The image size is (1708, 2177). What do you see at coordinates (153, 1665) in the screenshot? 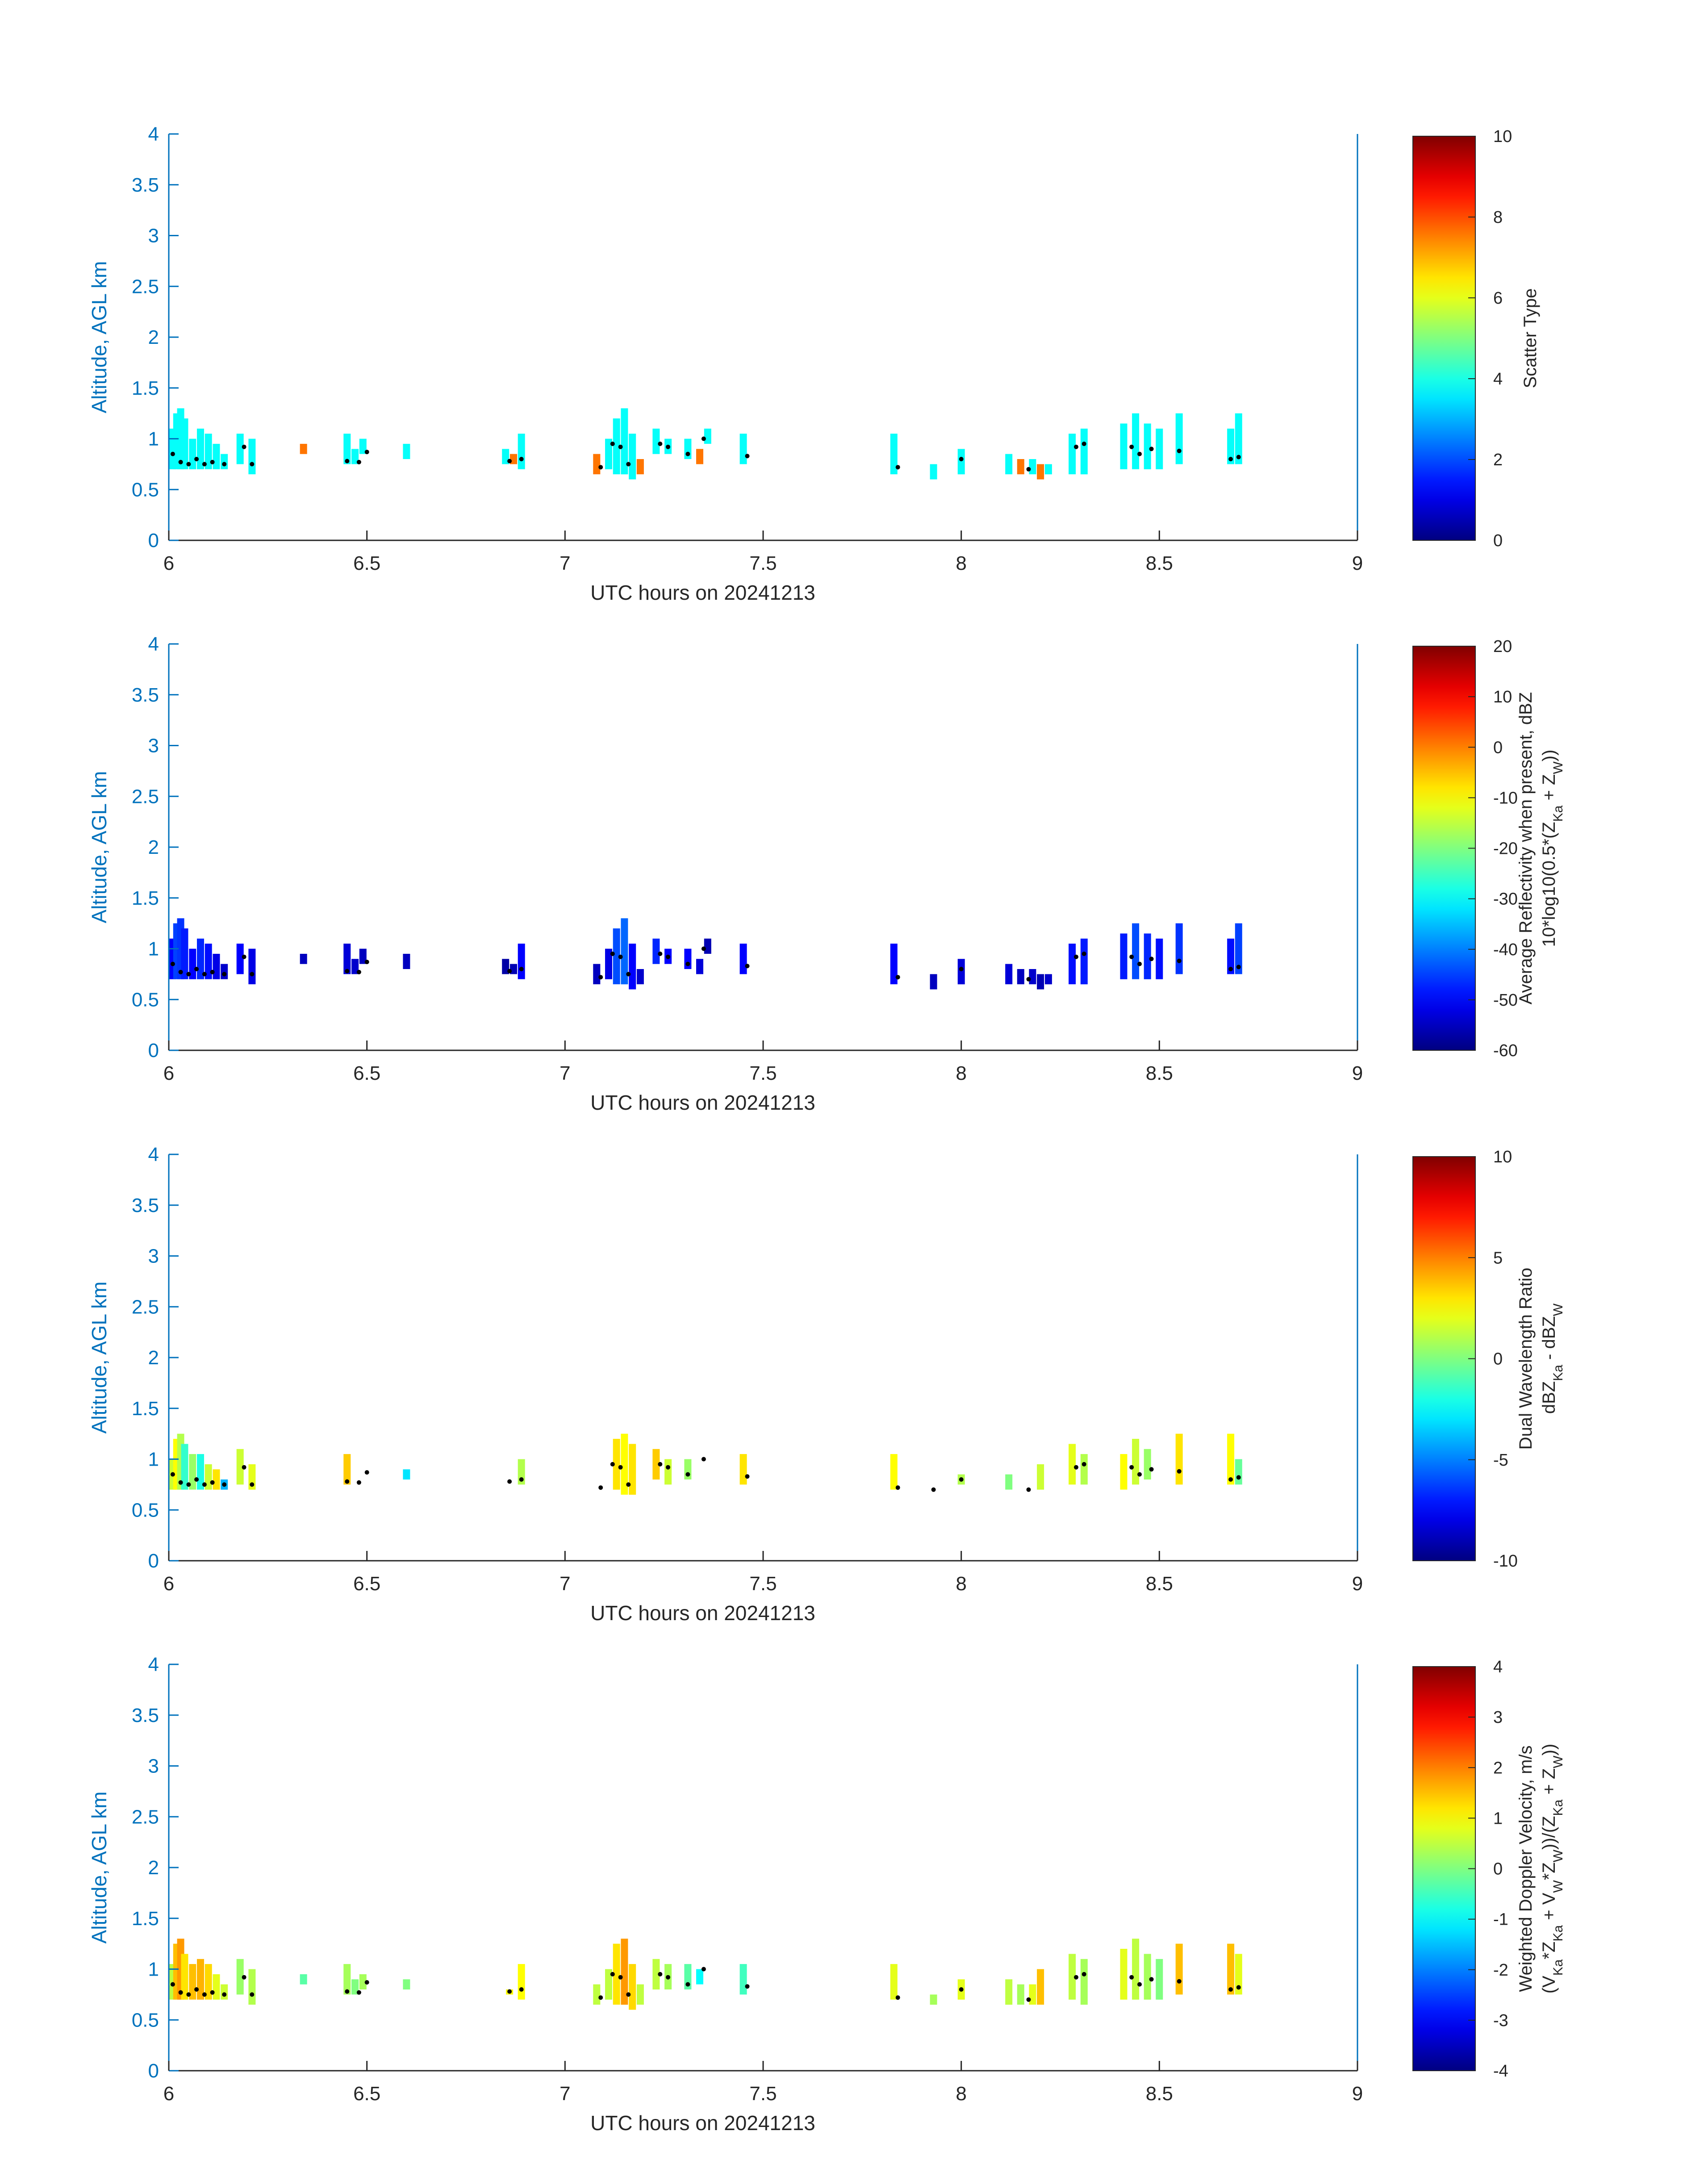
I see `y-tick-label: 4` at bounding box center [153, 1665].